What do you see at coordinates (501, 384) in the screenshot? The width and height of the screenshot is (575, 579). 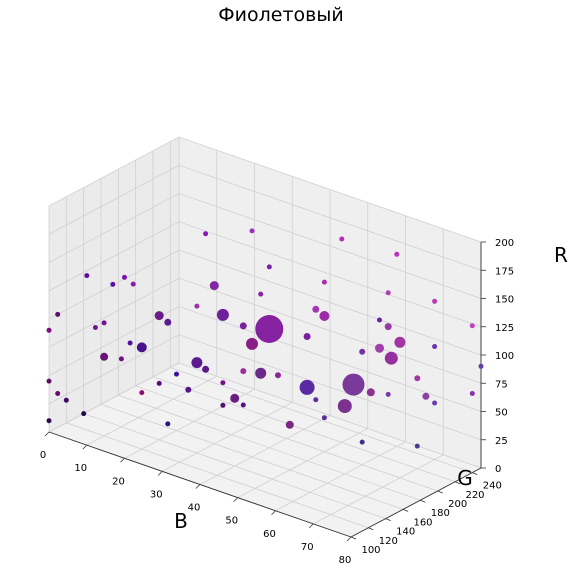 I see `z-tick-label: 75` at bounding box center [501, 384].